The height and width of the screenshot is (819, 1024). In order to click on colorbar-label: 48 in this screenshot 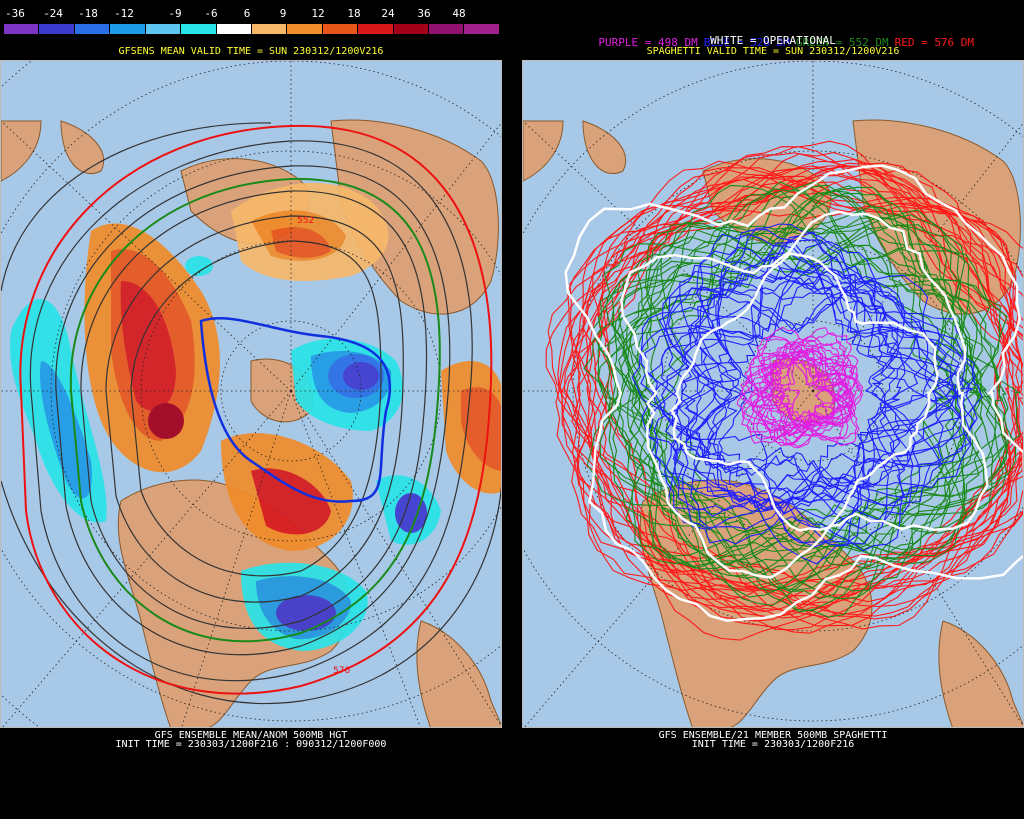, I will do `click(459, 13)`.